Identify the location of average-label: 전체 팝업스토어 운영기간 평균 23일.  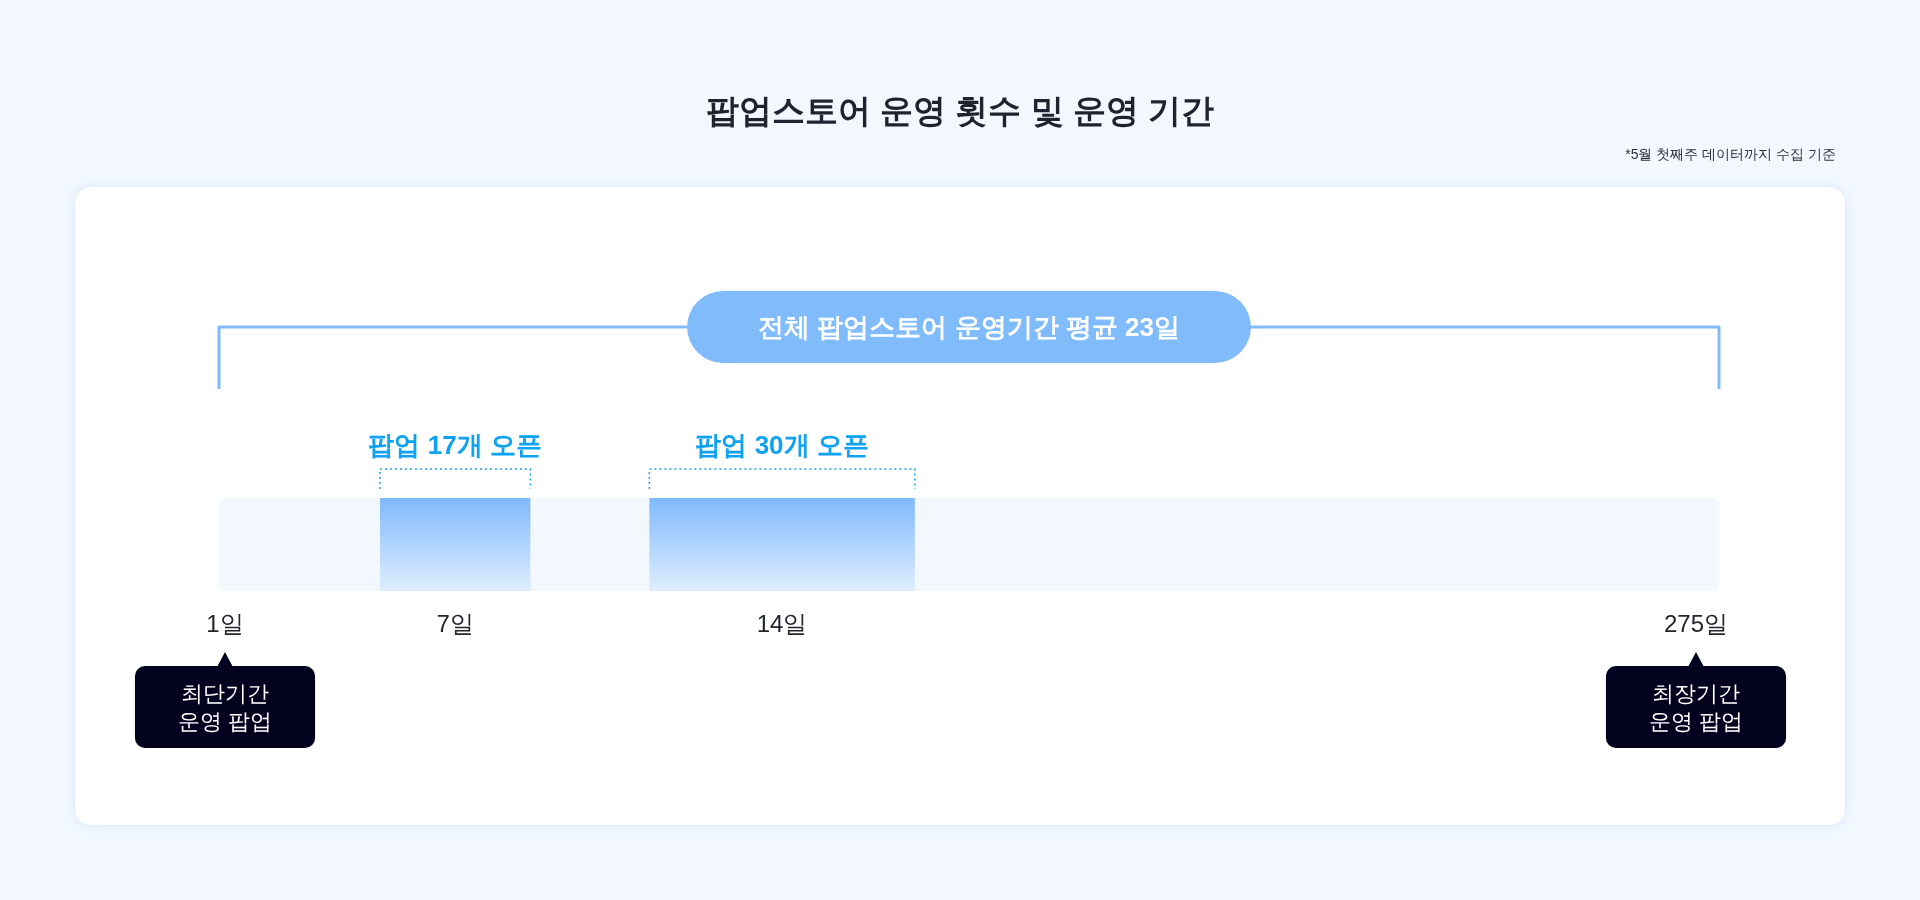
(969, 327).